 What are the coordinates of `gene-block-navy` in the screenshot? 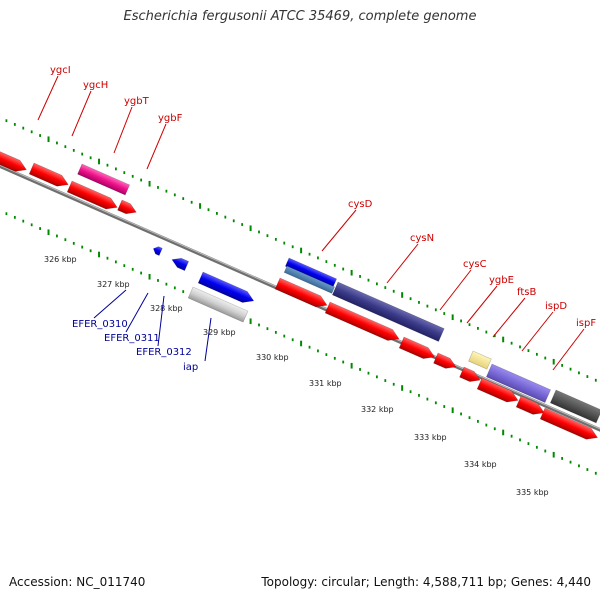 It's located at (388, 311).